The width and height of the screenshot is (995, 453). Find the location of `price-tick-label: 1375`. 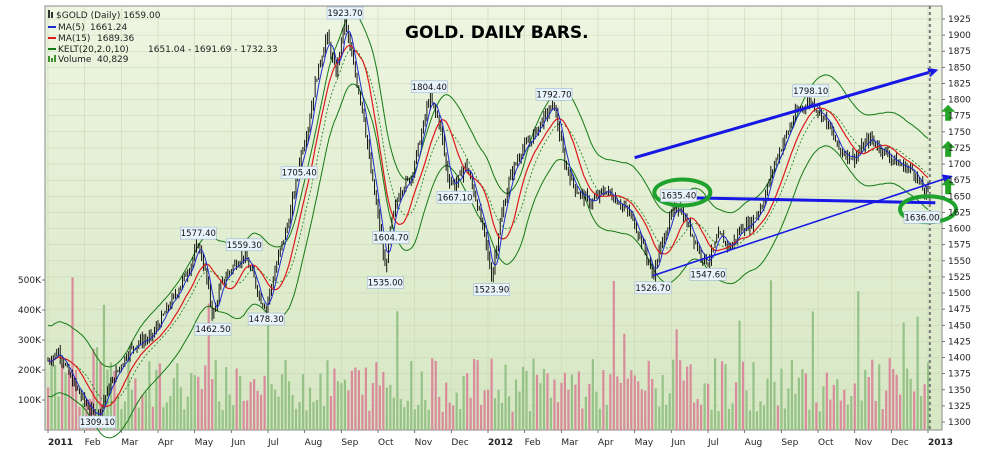

price-tick-label: 1375 is located at coordinates (959, 375).